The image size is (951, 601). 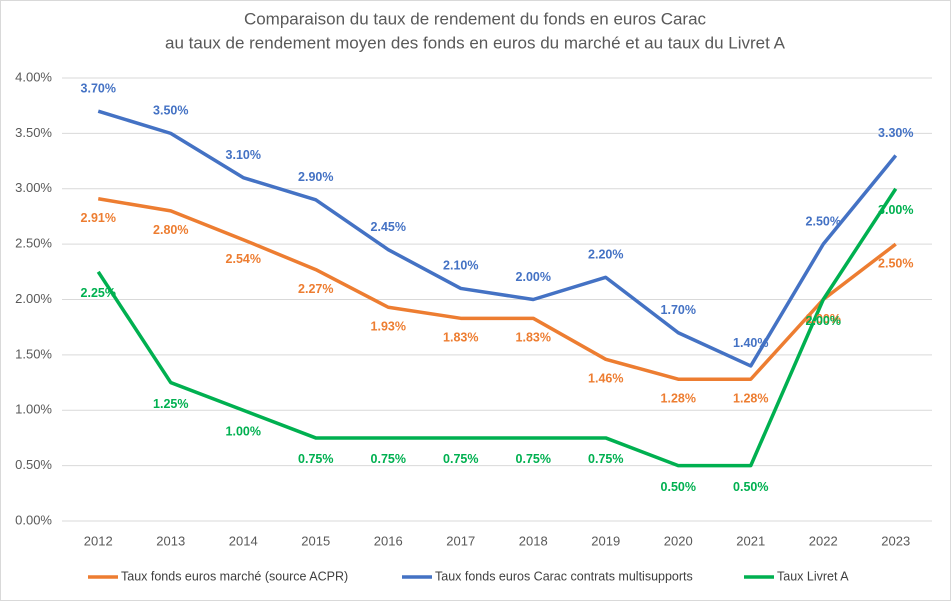 I want to click on y-tick-label: 1.50%, so click(x=33, y=353).